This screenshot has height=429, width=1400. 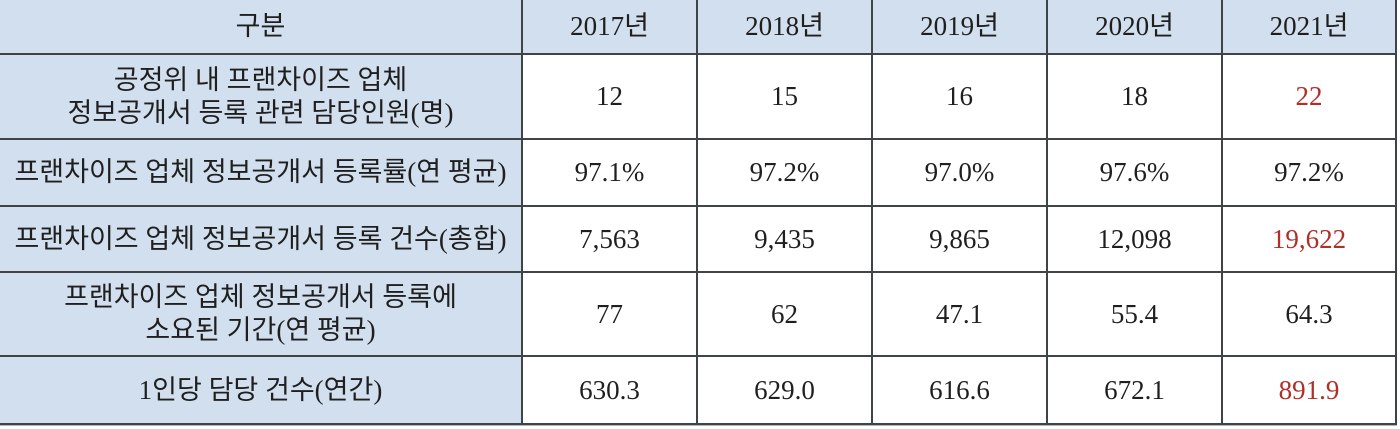 I want to click on value-cell: 77, so click(x=610, y=315).